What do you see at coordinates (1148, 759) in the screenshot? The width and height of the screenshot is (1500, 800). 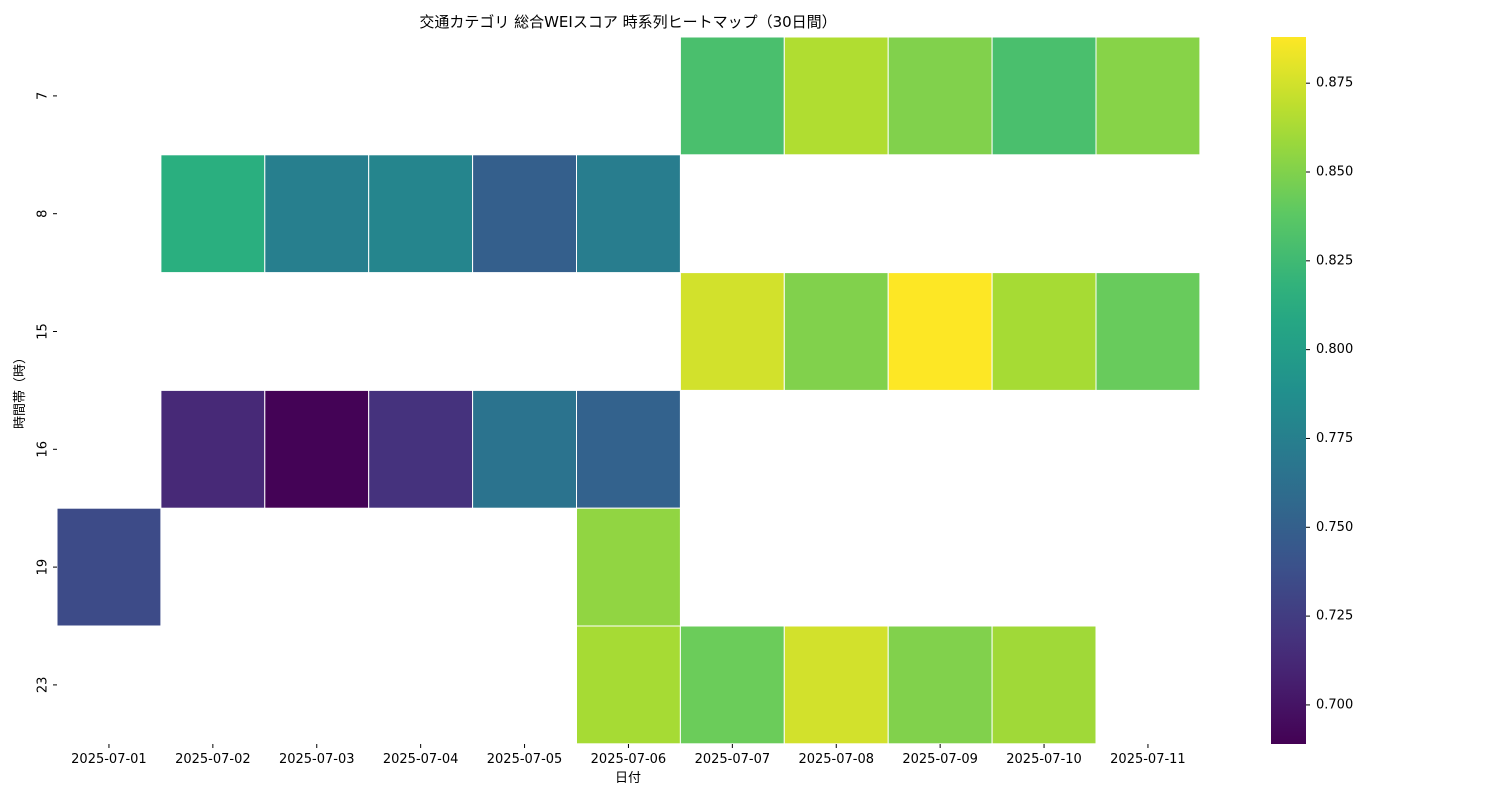 I see `x-tick-label: 2025-07-11` at bounding box center [1148, 759].